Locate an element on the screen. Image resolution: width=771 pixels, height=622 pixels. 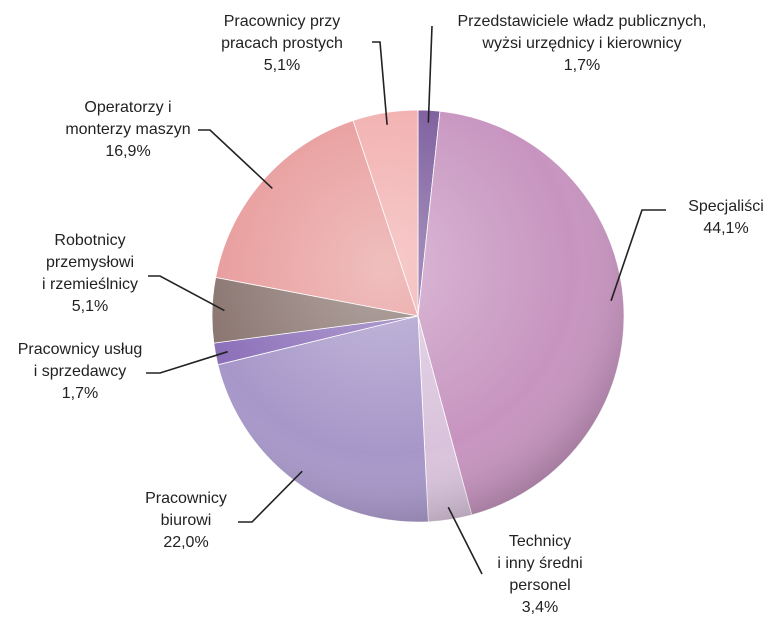
slice-label: pracach prostych is located at coordinates (282, 43).